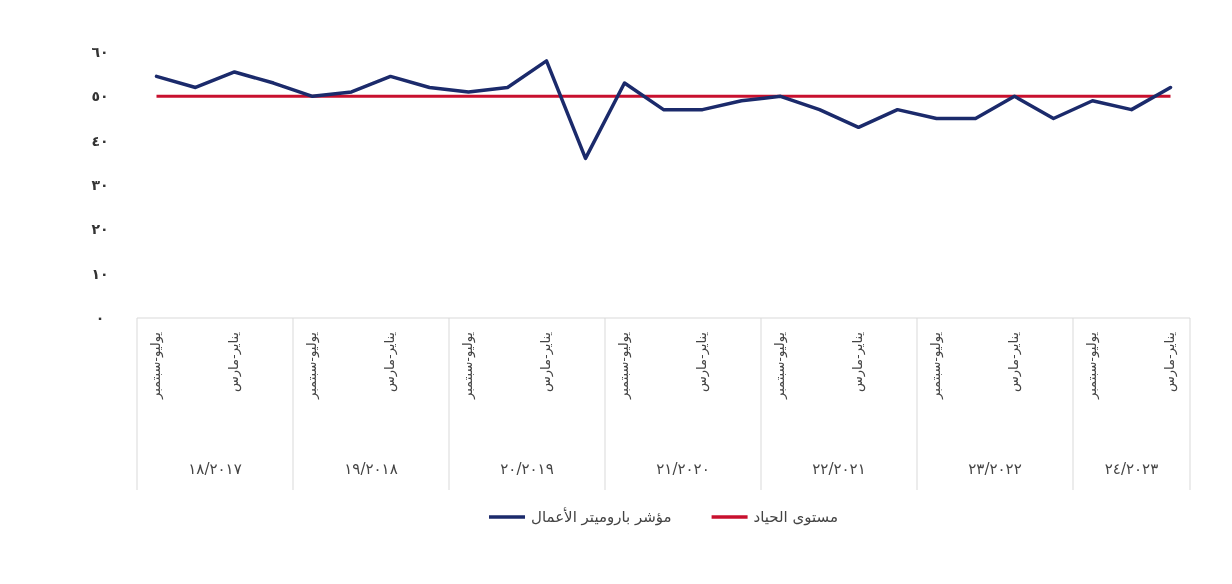 The height and width of the screenshot is (584, 1232). What do you see at coordinates (100, 185) in the screenshot?
I see `y-tick-label: ٣٠` at bounding box center [100, 185].